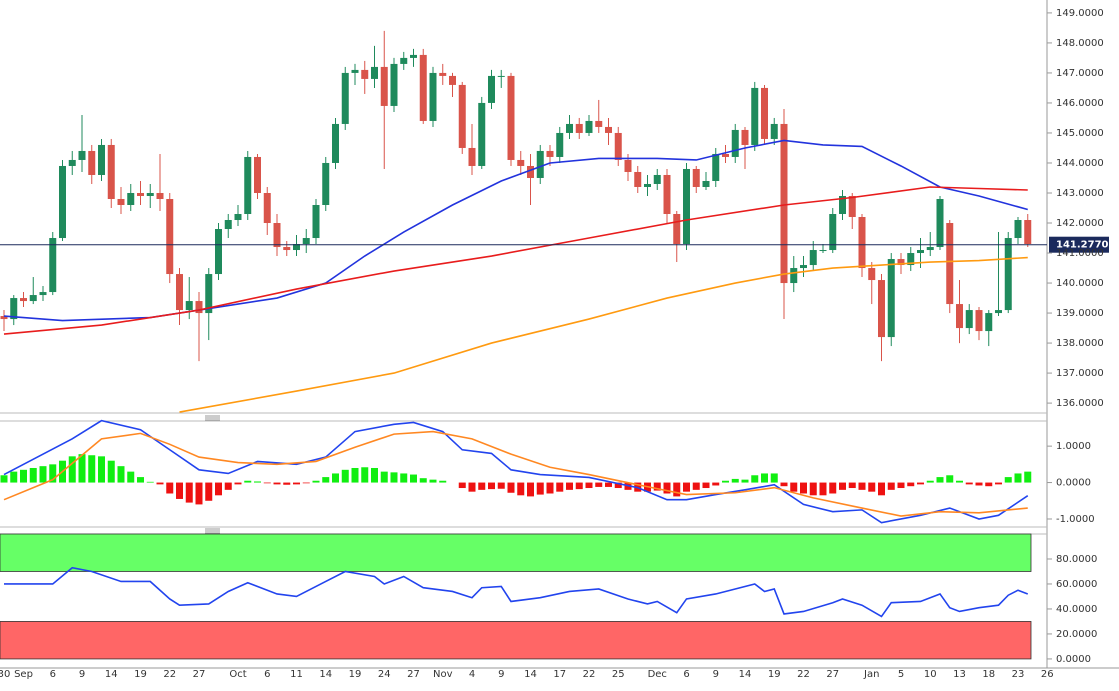 The width and height of the screenshot is (1119, 691). Describe the element at coordinates (871, 674) in the screenshot. I see `x-tick-label: Jan` at that location.